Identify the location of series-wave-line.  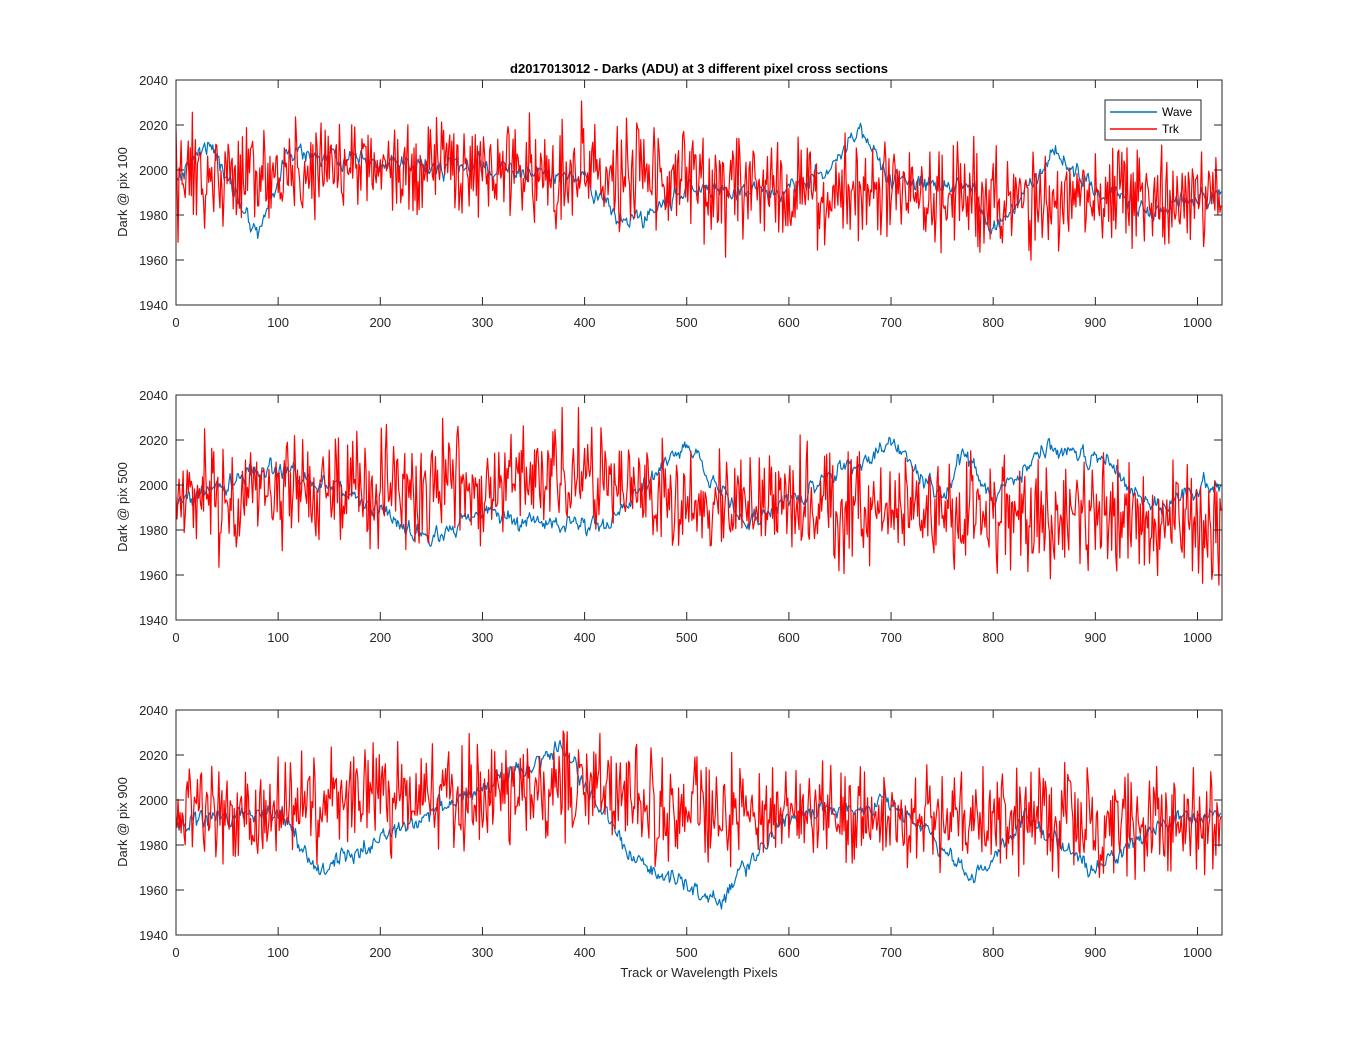
(699, 491).